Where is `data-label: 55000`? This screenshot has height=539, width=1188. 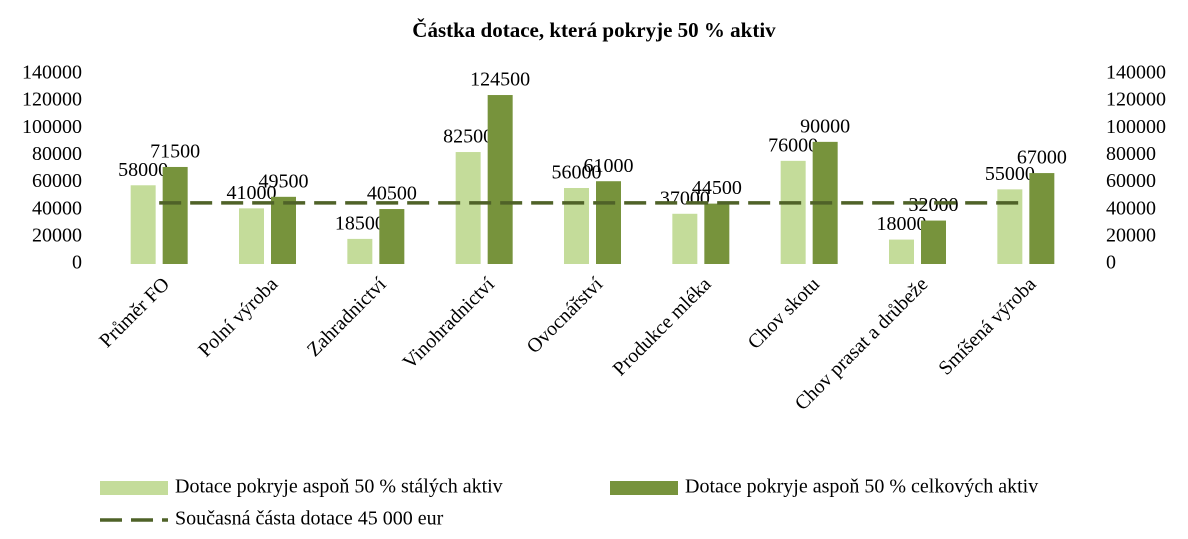
data-label: 55000 is located at coordinates (1010, 174).